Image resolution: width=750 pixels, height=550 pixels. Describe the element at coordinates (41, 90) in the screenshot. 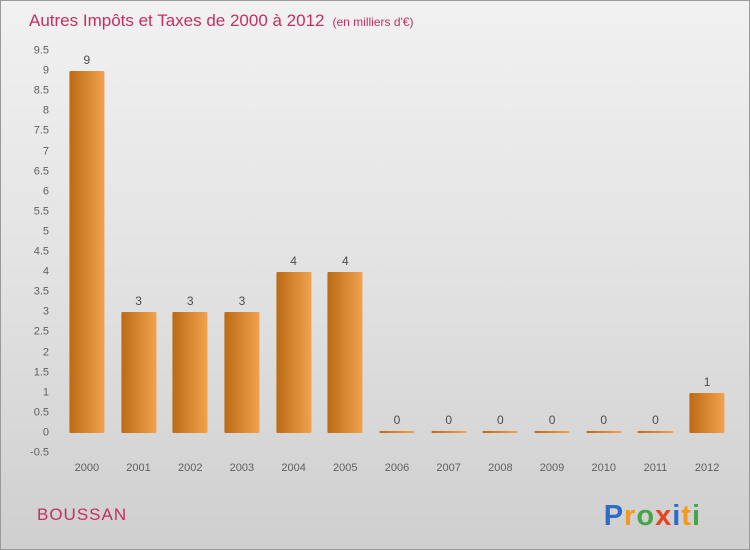

I see `y-tick-label: 8.5` at that location.